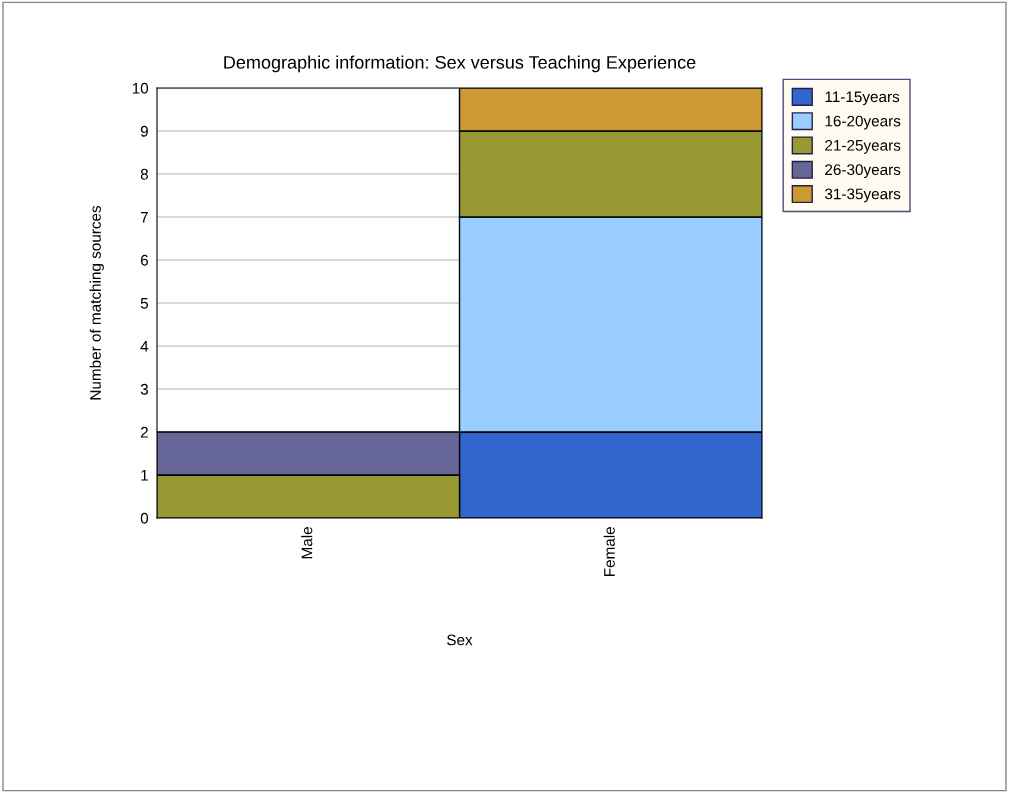 This screenshot has height=793, width=1009. I want to click on legend-label: 16-20years, so click(863, 122).